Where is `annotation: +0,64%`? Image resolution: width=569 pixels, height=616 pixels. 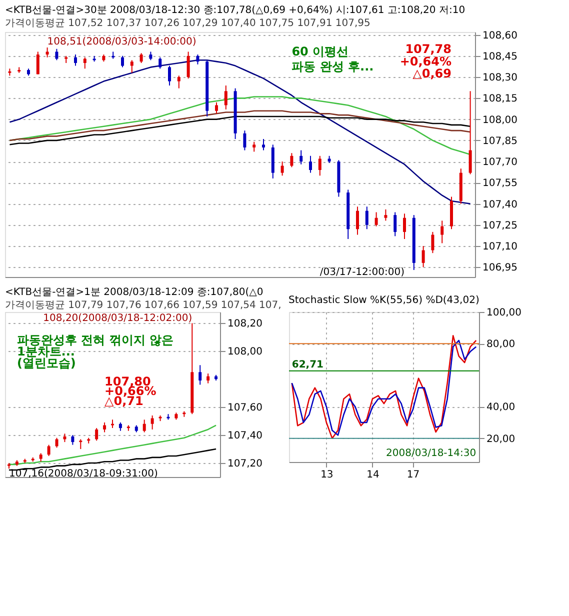 annotation: +0,64% is located at coordinates (426, 61).